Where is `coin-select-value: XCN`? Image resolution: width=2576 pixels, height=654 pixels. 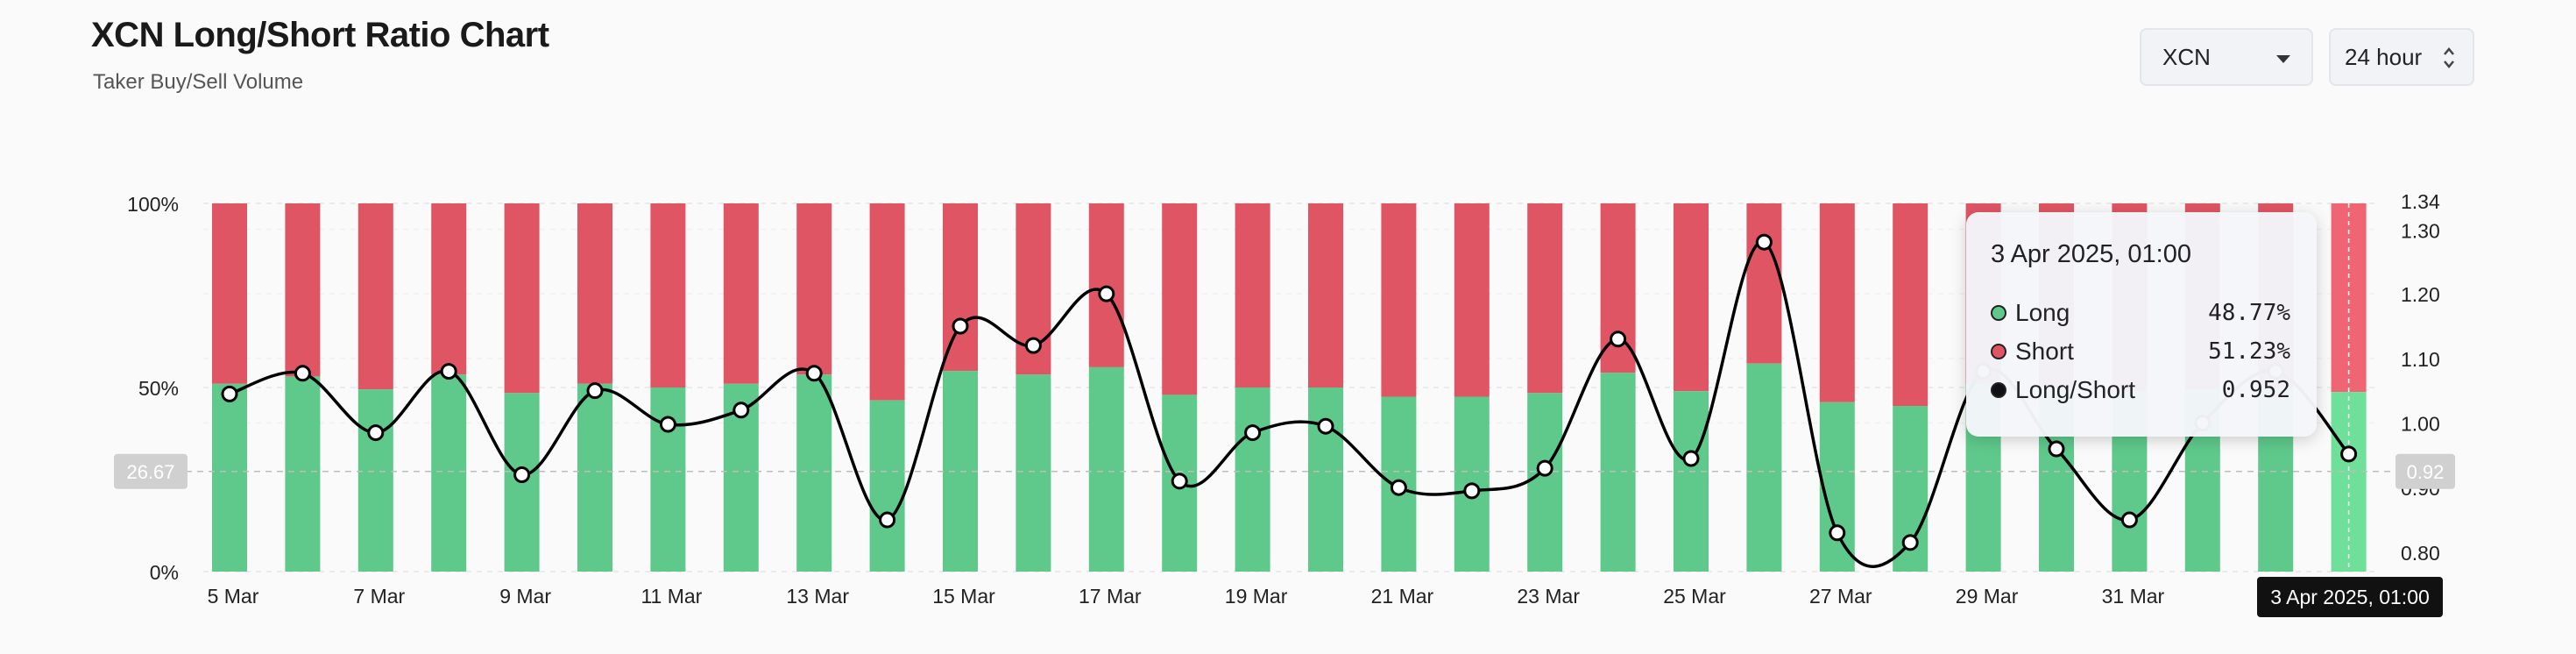 coin-select-value: XCN is located at coordinates (2186, 57).